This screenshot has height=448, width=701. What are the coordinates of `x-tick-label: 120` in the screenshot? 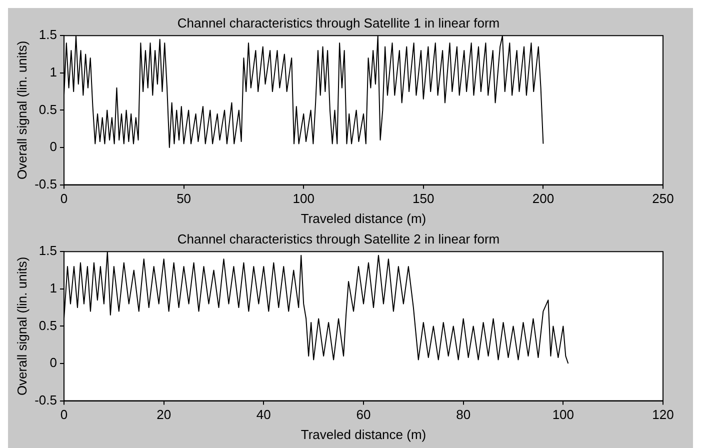 It's located at (663, 414).